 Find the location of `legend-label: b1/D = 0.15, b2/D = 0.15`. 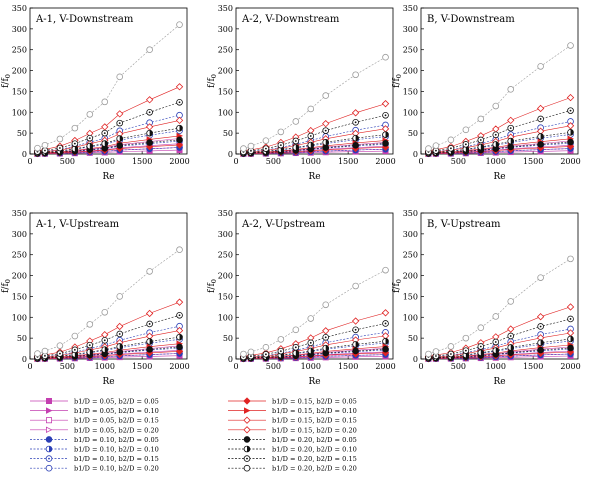

legend-label: b1/D = 0.15, b2/D = 0.15 is located at coordinates (314, 421).